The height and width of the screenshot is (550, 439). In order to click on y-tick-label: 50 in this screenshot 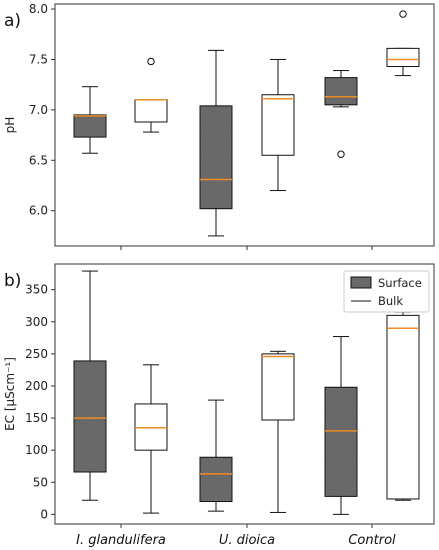, I will do `click(40, 482)`.